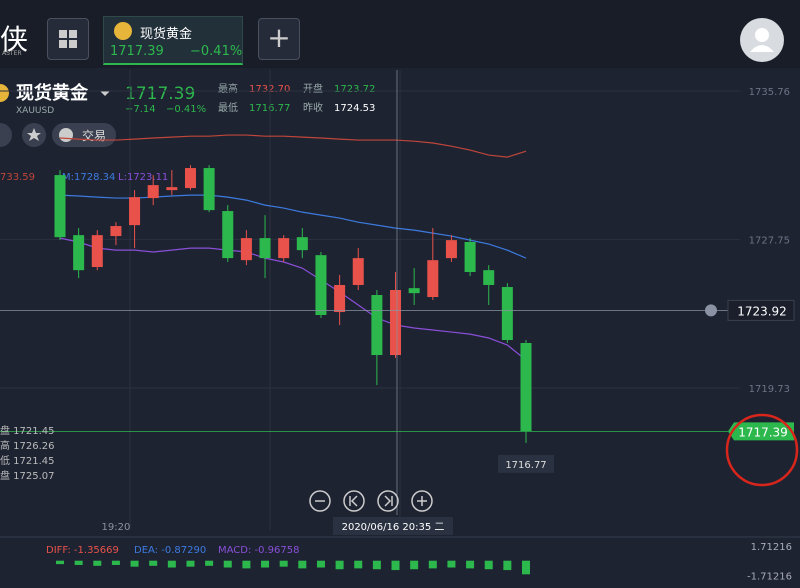 The height and width of the screenshot is (588, 800). I want to click on avatar-icon, so click(762, 40).